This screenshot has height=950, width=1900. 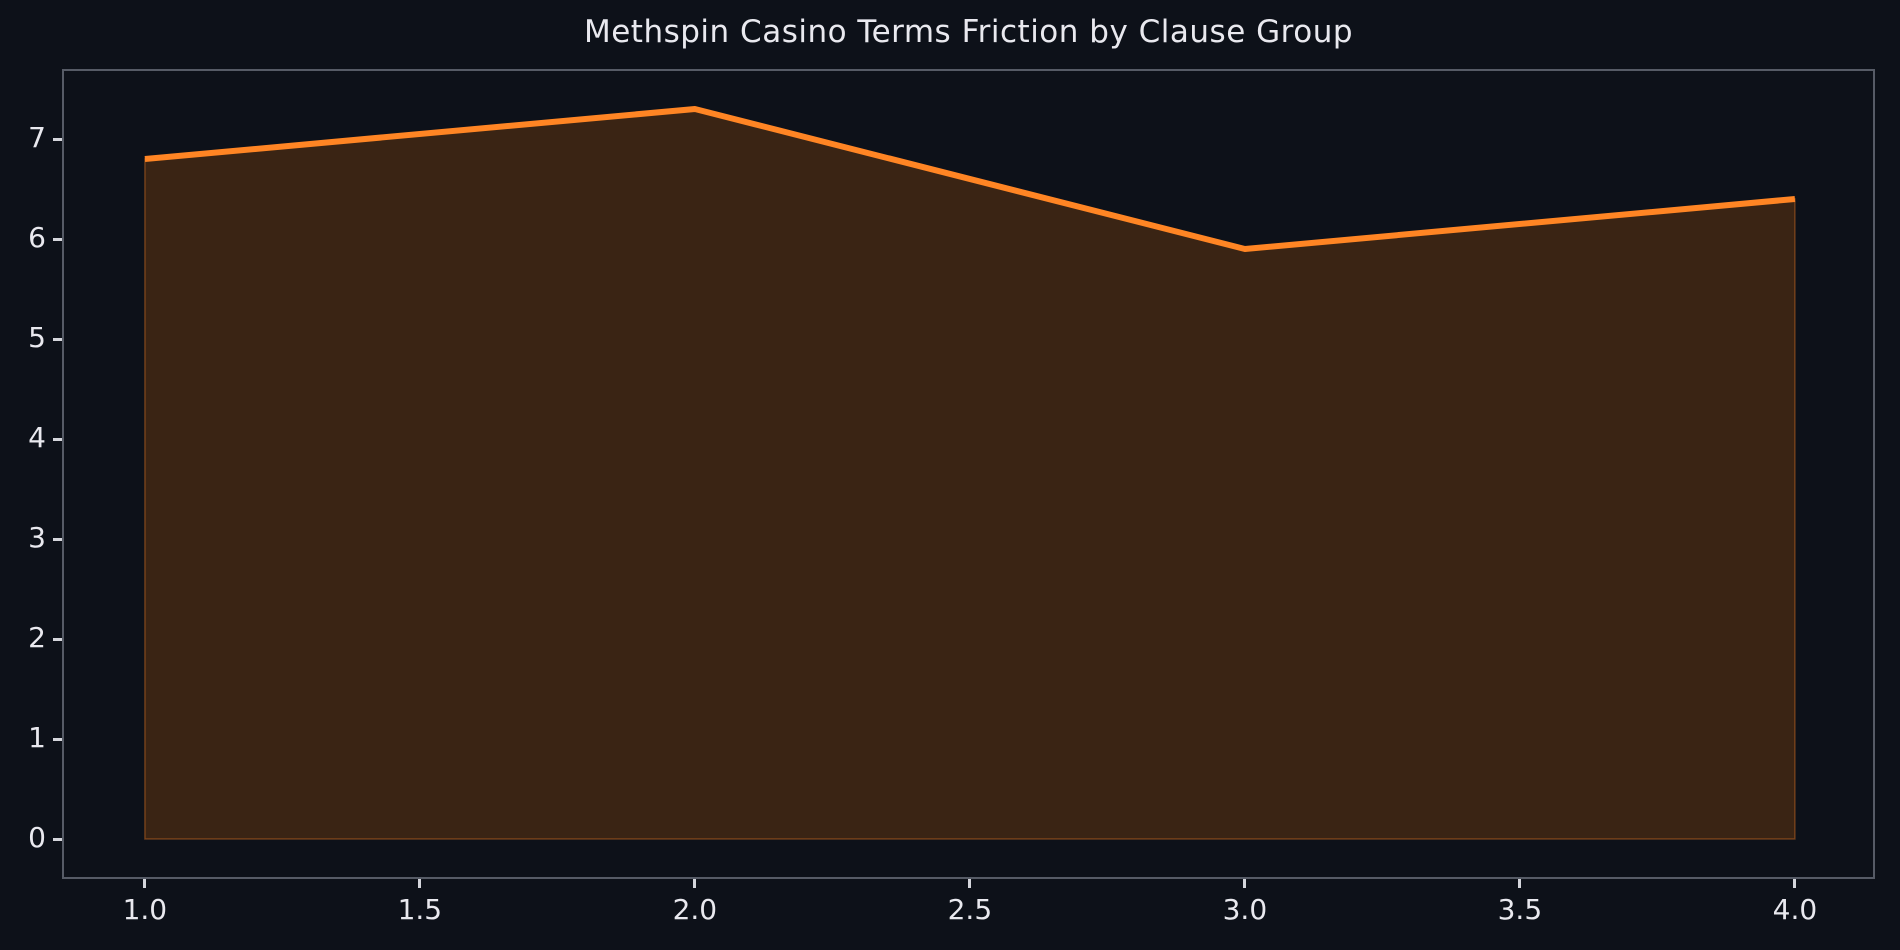 What do you see at coordinates (145, 909) in the screenshot?
I see `x-tick-label: 1.0` at bounding box center [145, 909].